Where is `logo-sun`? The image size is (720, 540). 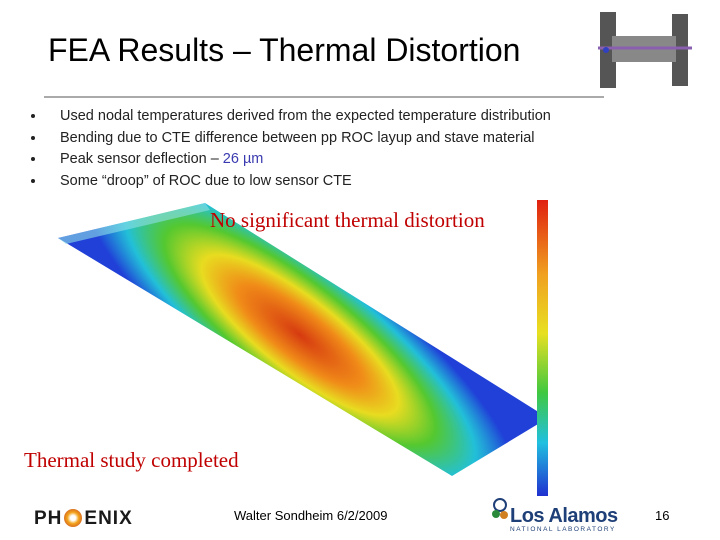 logo-sun is located at coordinates (73, 518).